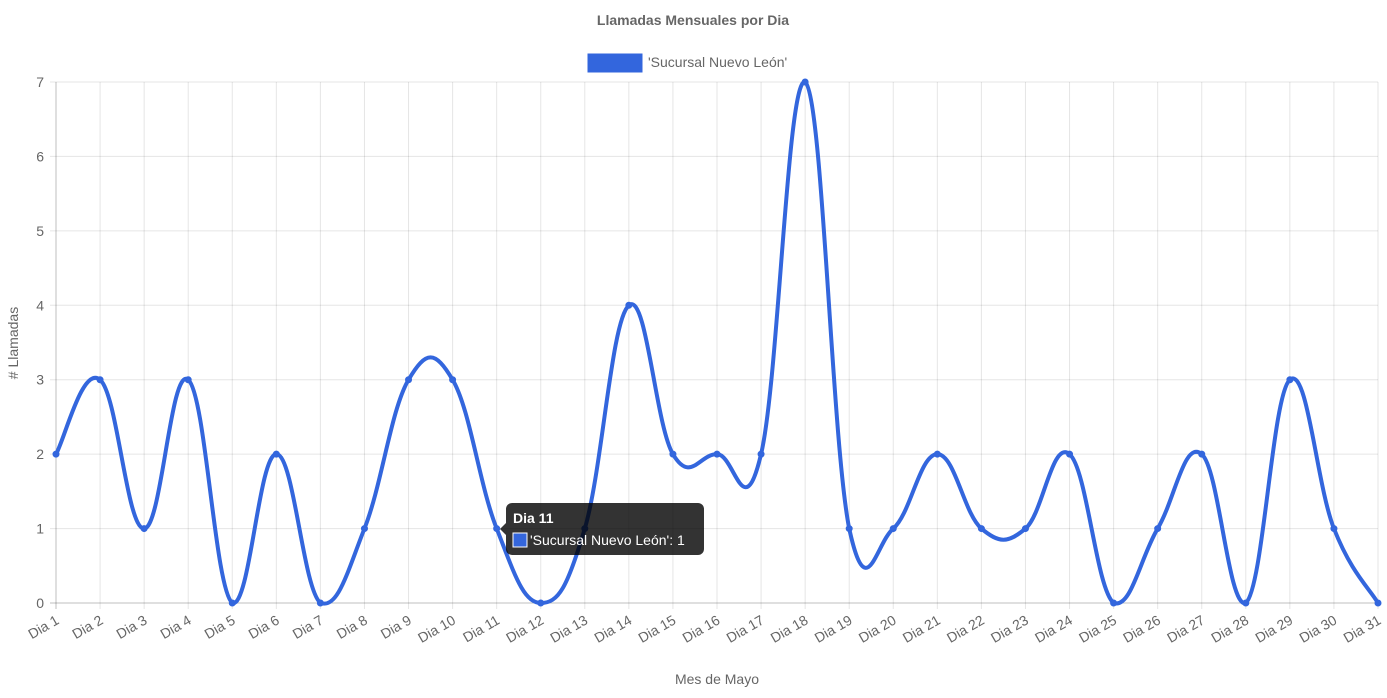  Describe the element at coordinates (612, 629) in the screenshot. I see `x-tick-label: Dia 14` at that location.